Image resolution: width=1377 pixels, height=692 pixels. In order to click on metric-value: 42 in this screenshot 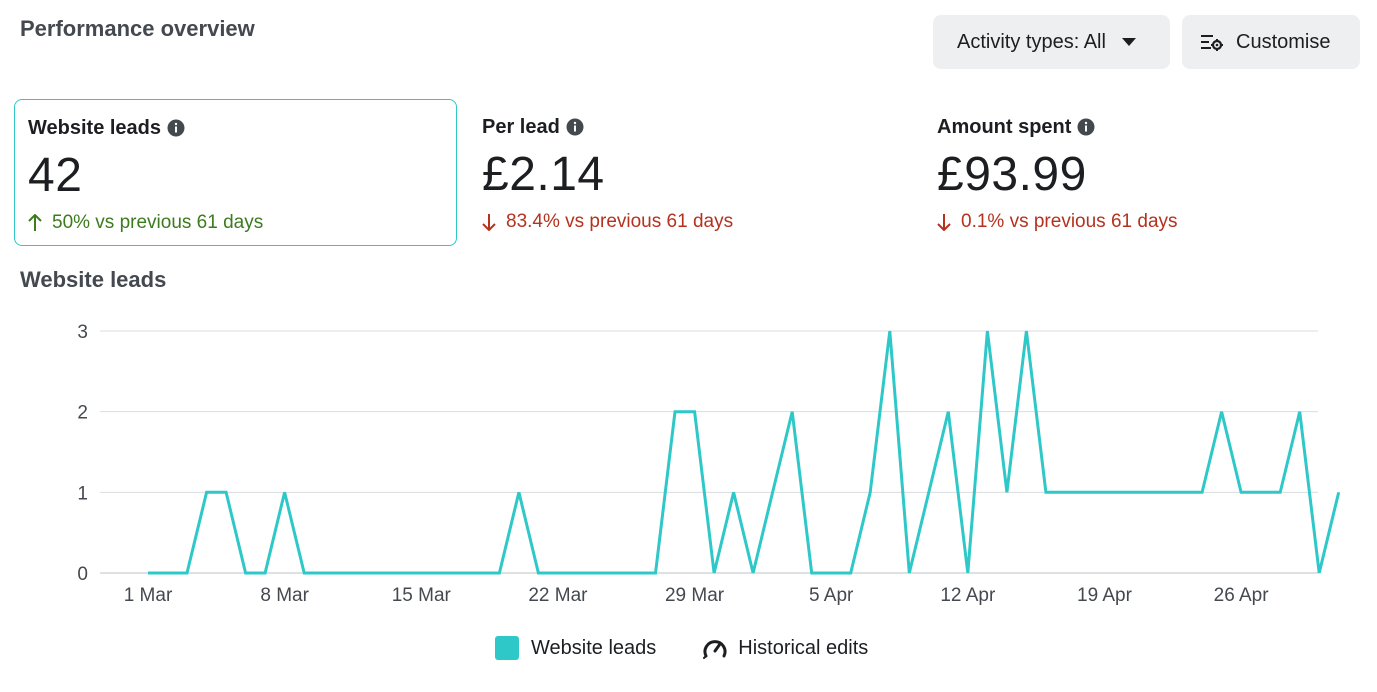, I will do `click(55, 175)`.